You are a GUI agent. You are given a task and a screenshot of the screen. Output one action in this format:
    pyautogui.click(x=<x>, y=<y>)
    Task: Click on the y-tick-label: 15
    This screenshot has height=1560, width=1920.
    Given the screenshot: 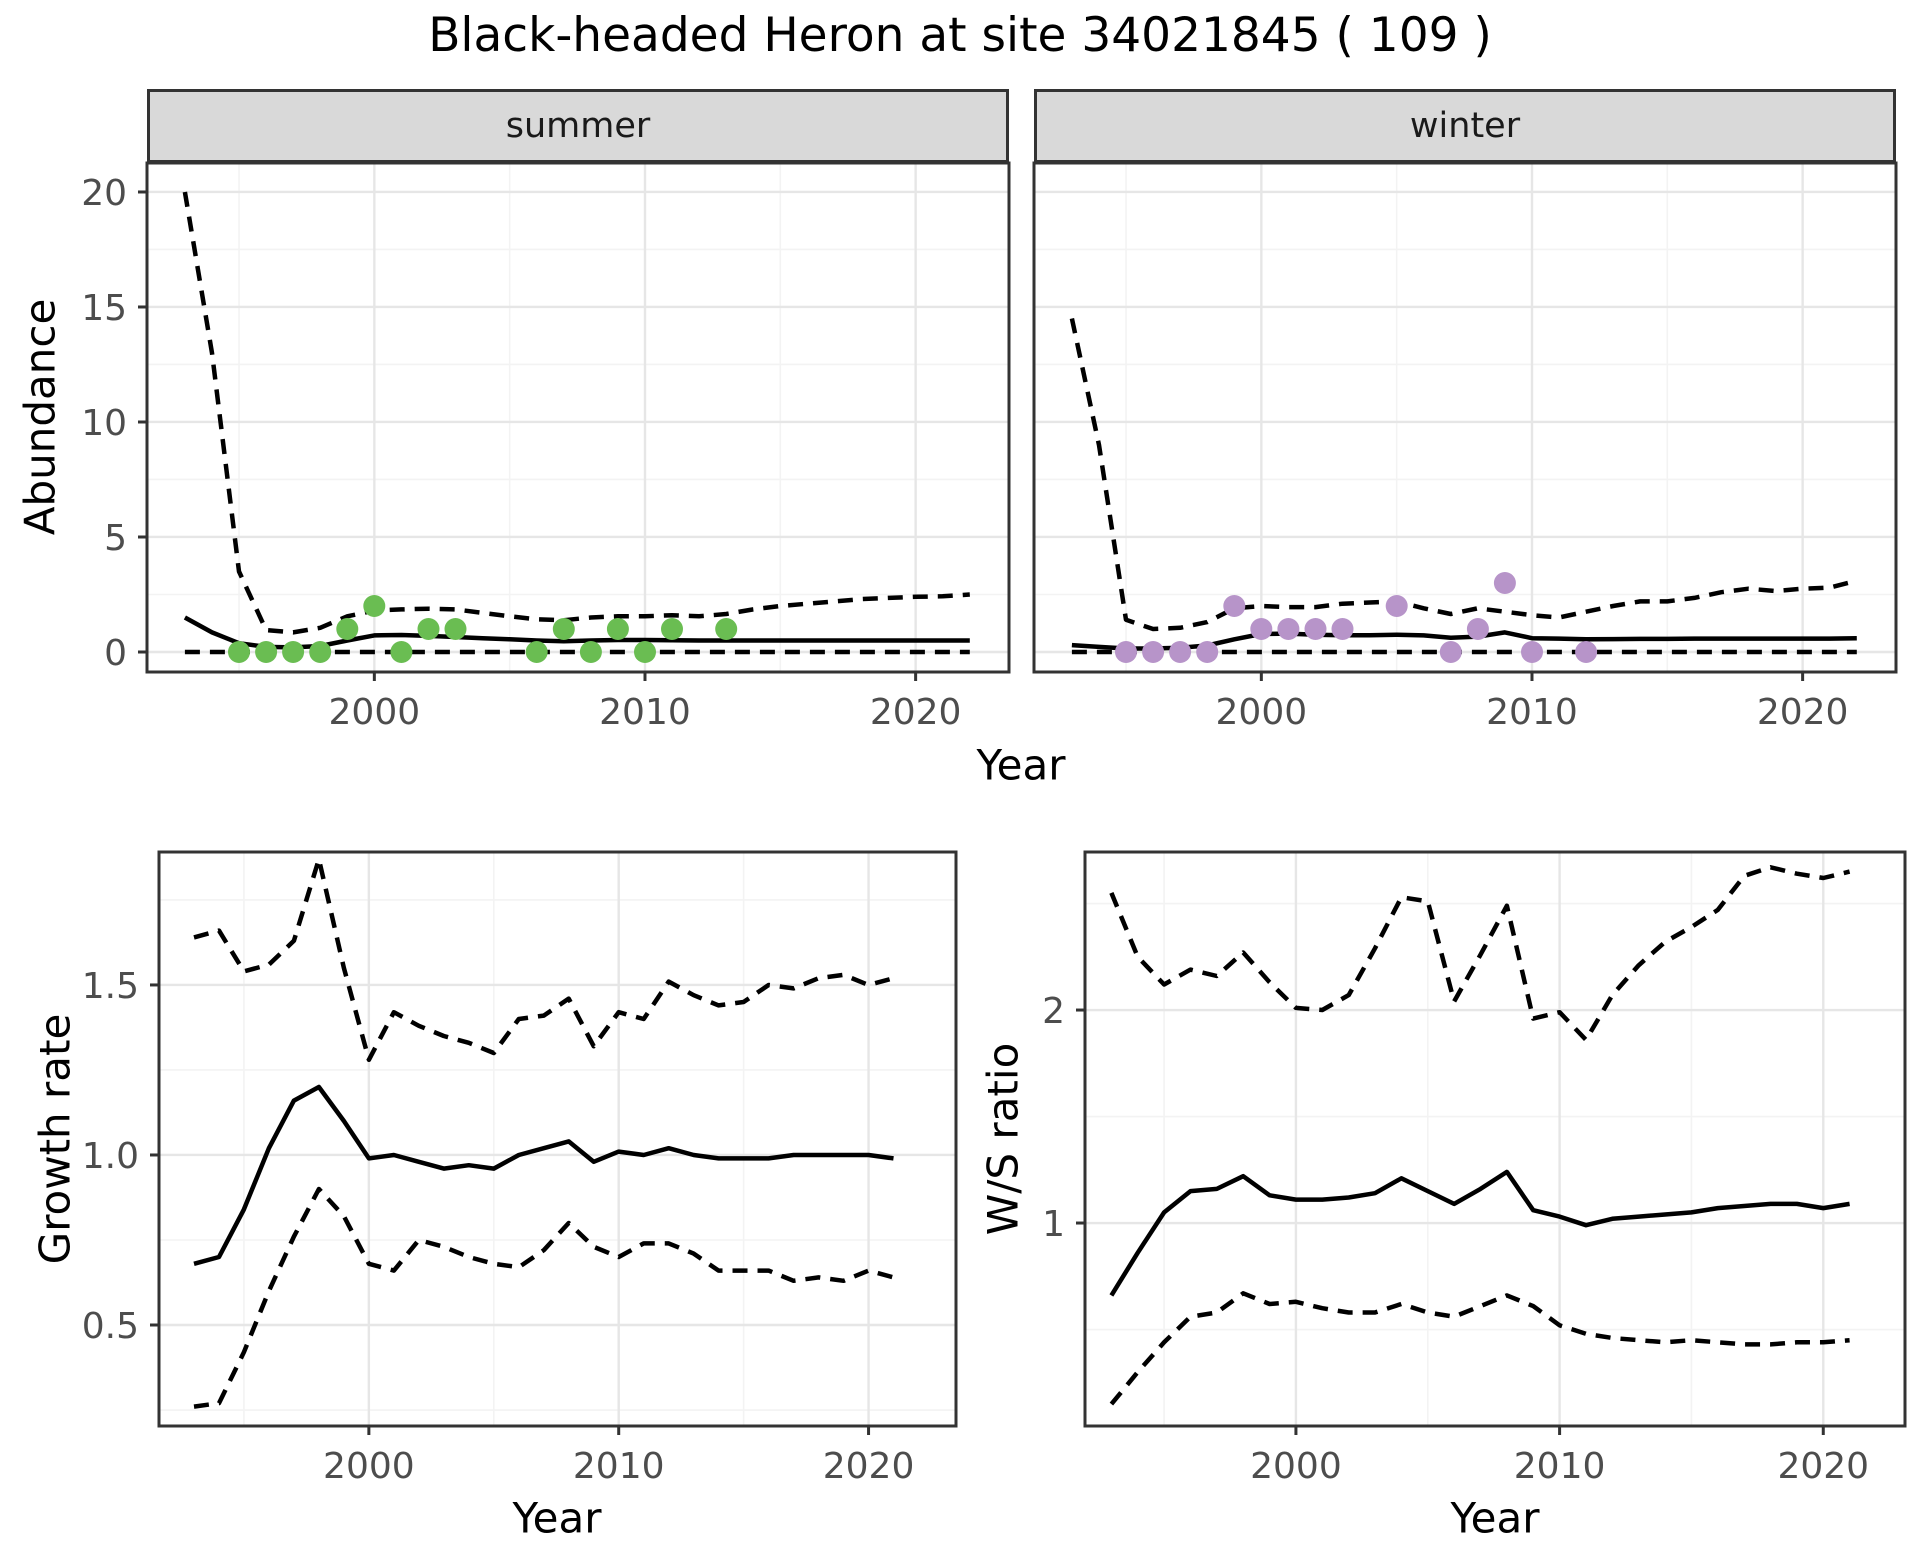 What is the action you would take?
    pyautogui.click(x=104, y=308)
    